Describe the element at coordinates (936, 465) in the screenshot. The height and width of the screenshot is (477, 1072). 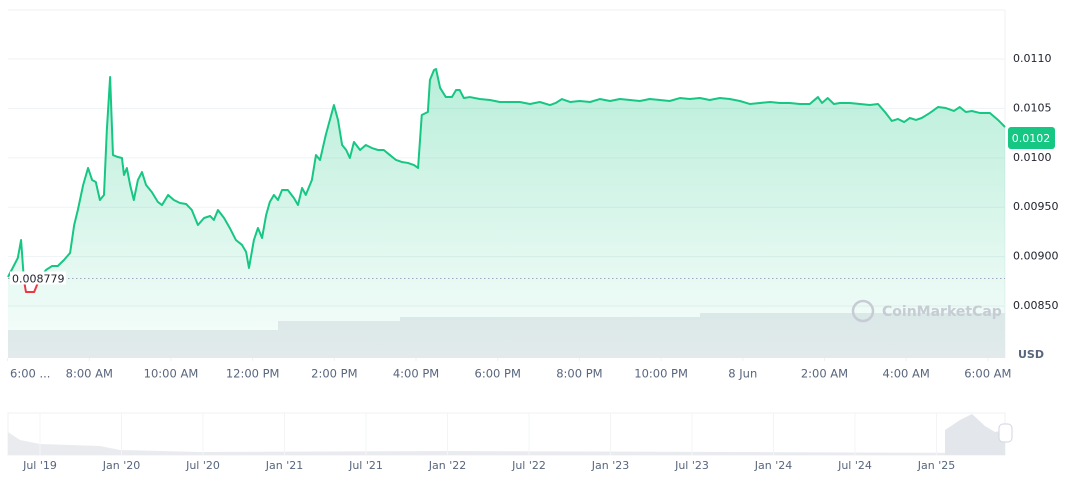
I see `navigator-label: Jan '25` at that location.